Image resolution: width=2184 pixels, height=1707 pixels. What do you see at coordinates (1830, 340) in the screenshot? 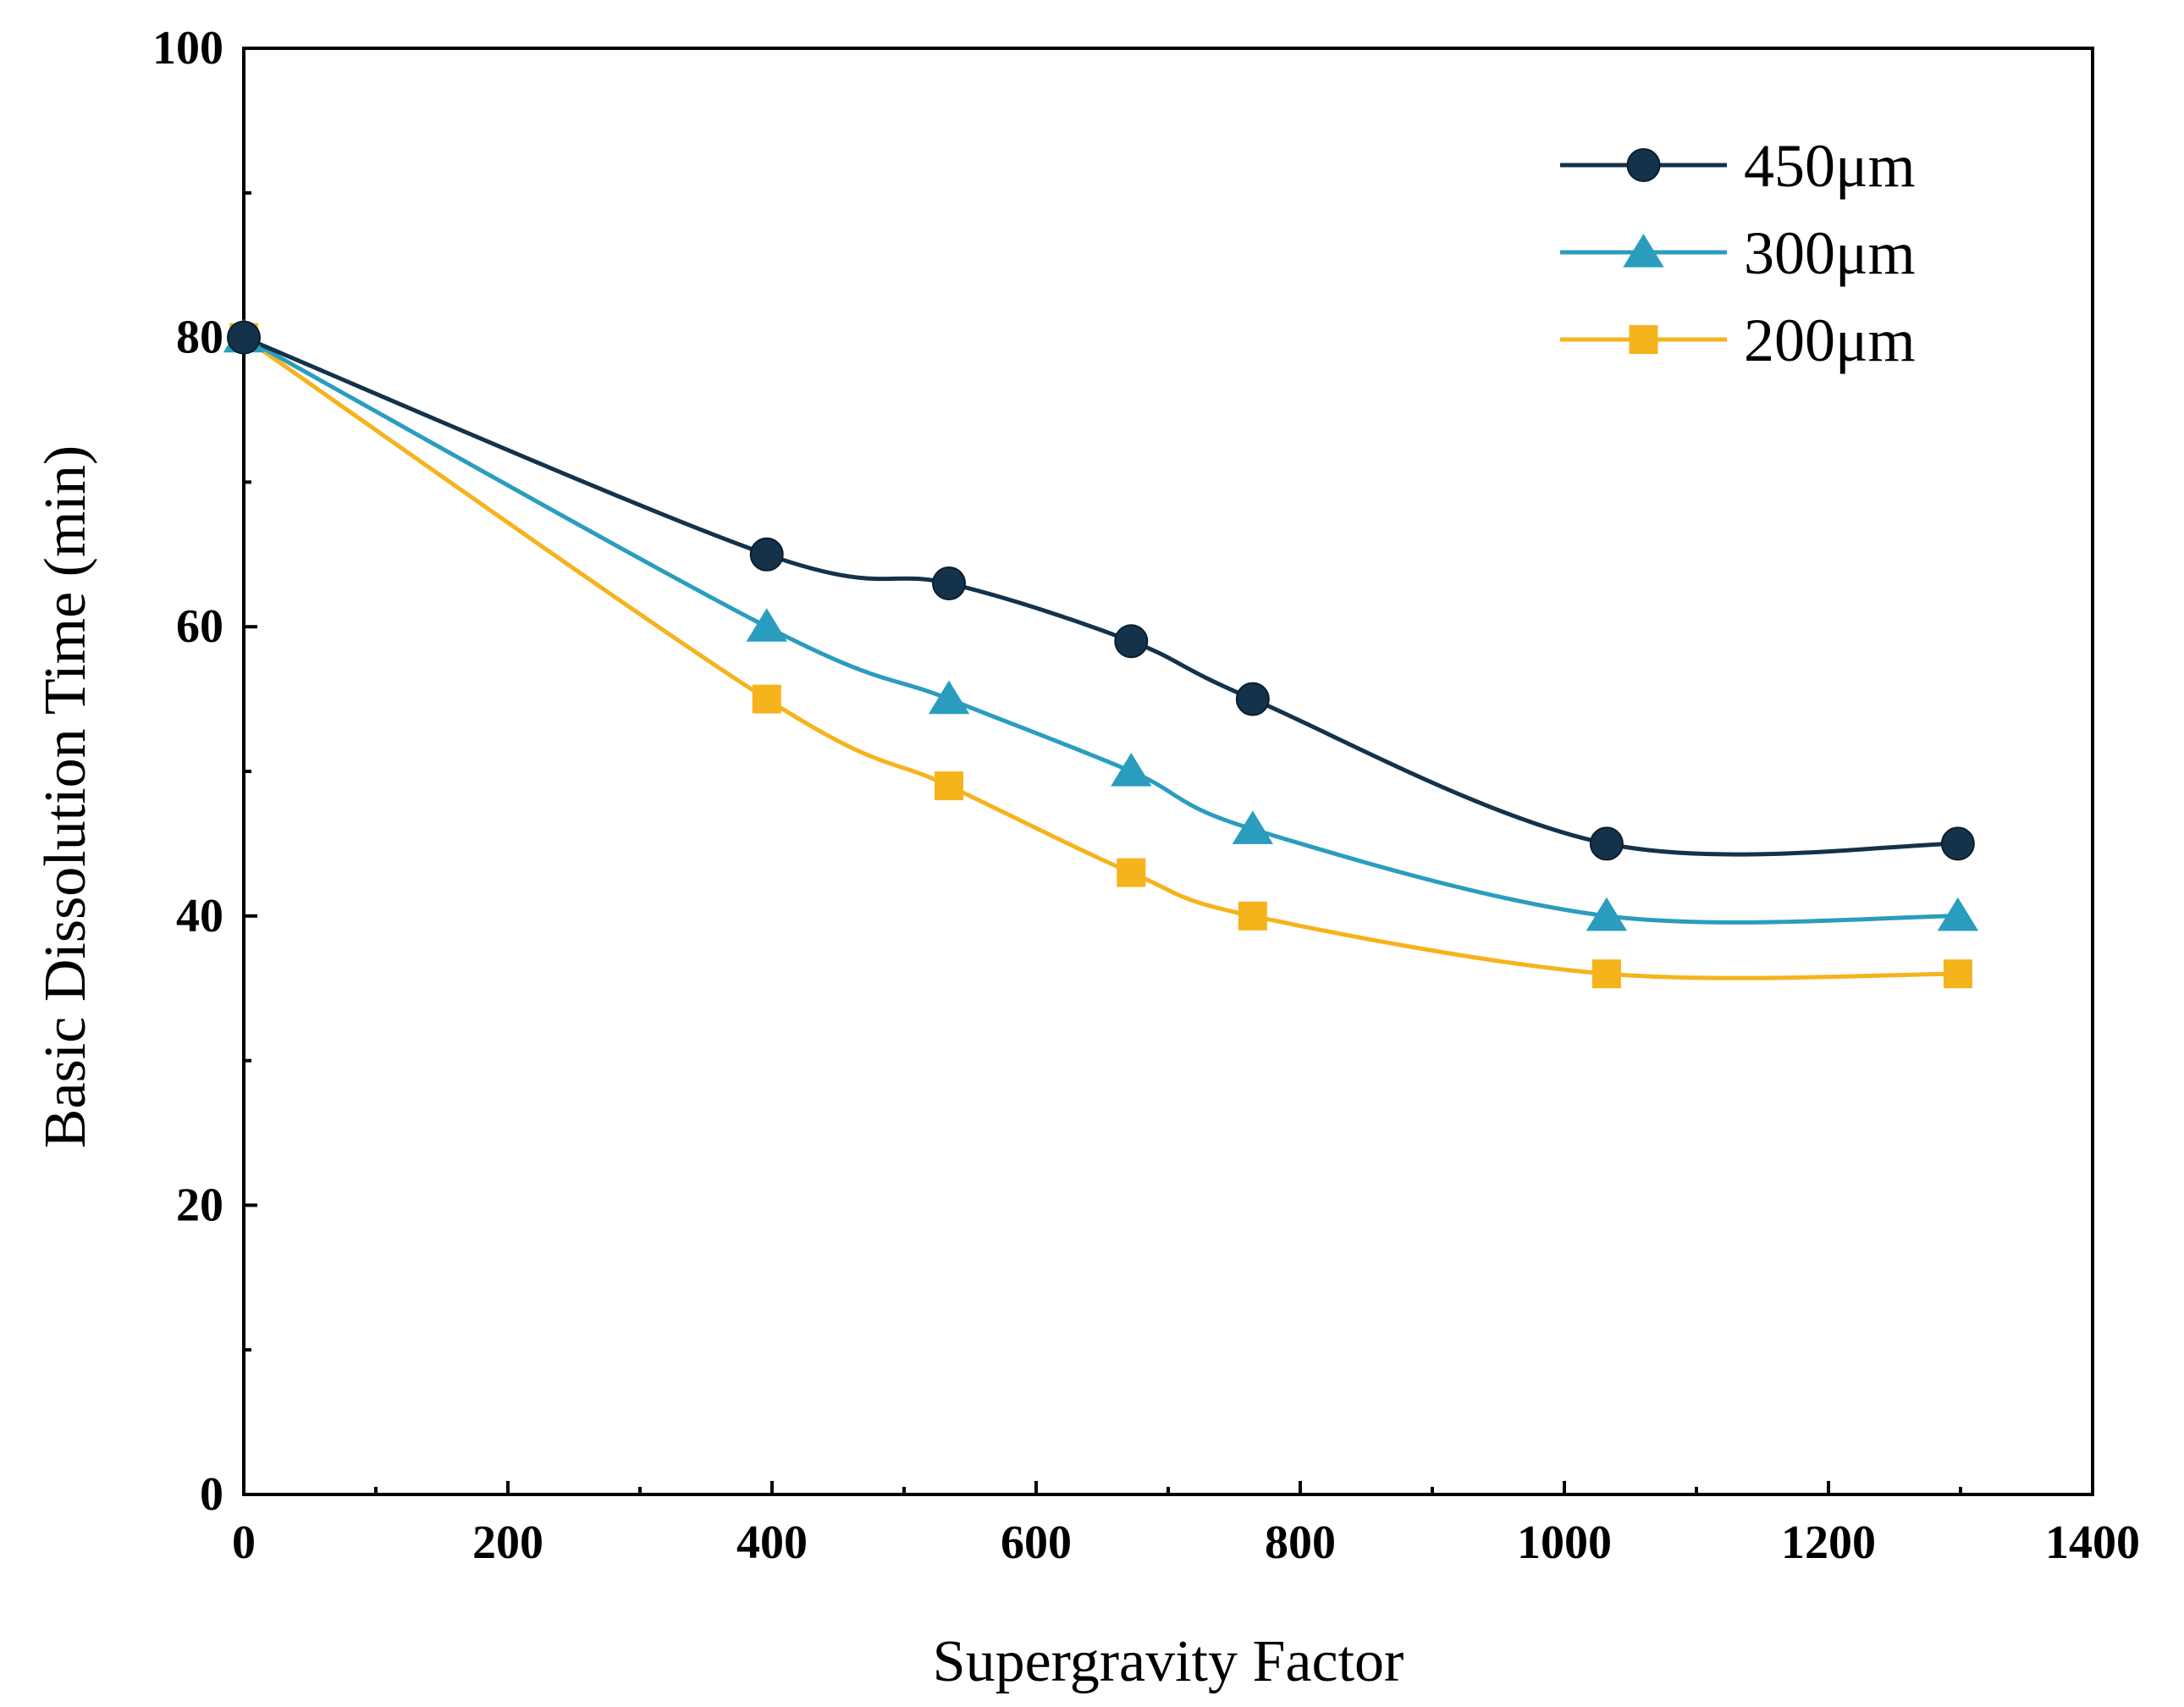
I see `legend-label: 200μm` at bounding box center [1830, 340].